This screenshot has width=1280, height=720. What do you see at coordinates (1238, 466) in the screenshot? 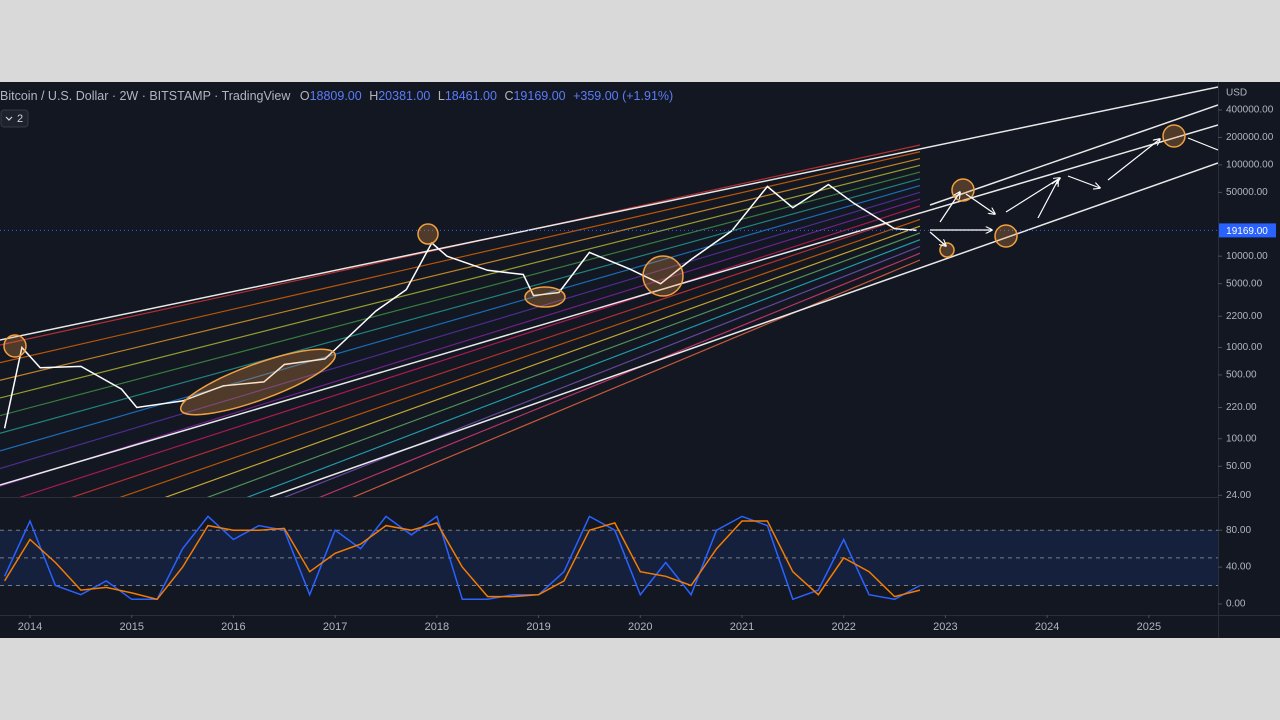
I see `y-tick-label: 50.00` at bounding box center [1238, 466].